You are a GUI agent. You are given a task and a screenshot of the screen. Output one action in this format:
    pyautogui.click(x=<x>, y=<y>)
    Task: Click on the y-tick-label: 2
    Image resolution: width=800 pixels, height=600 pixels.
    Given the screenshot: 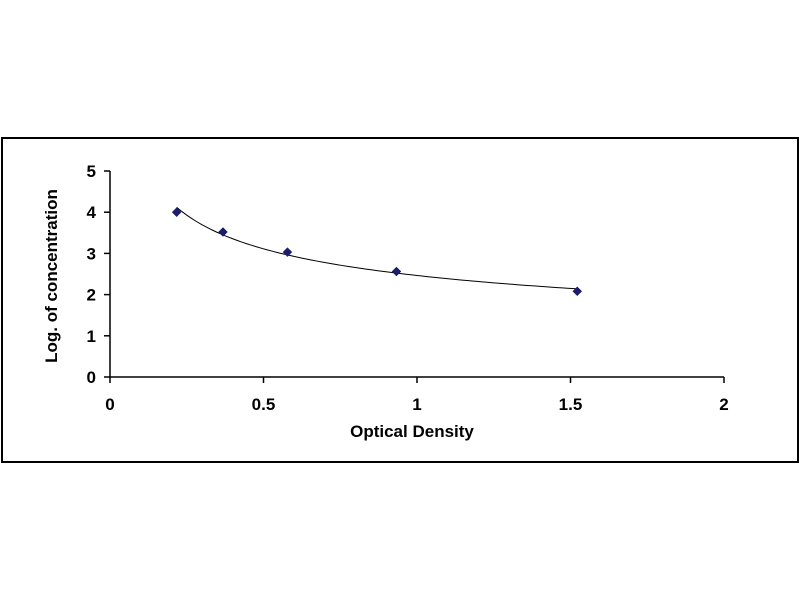 What is the action you would take?
    pyautogui.click(x=91, y=295)
    